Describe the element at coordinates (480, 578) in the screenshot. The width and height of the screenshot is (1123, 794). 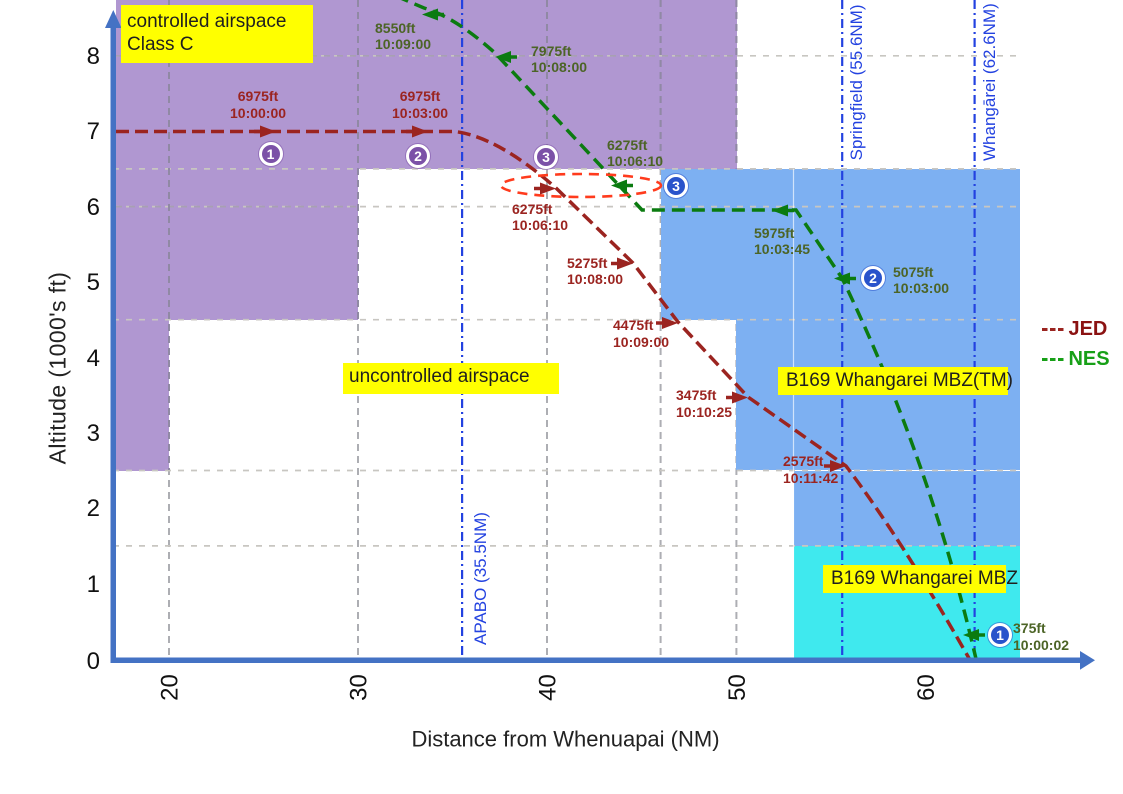
I see `svg-text: APABO (35.5NM)` at that location.